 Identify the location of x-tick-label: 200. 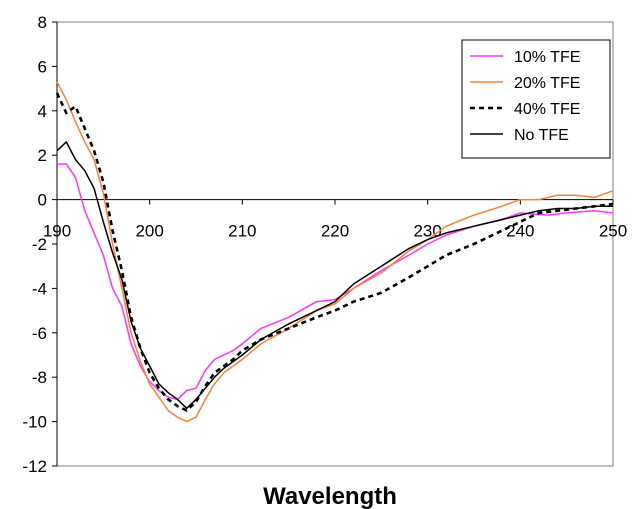
(149, 231).